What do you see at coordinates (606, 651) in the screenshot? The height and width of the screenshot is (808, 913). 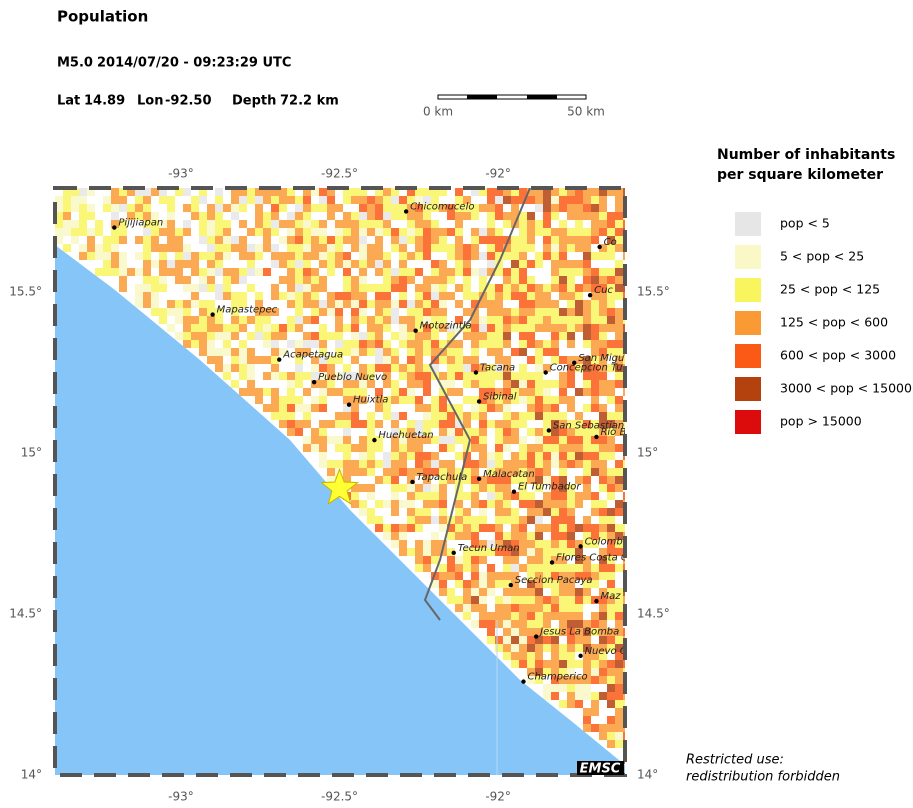 I see `city-label: Nuevo C` at bounding box center [606, 651].